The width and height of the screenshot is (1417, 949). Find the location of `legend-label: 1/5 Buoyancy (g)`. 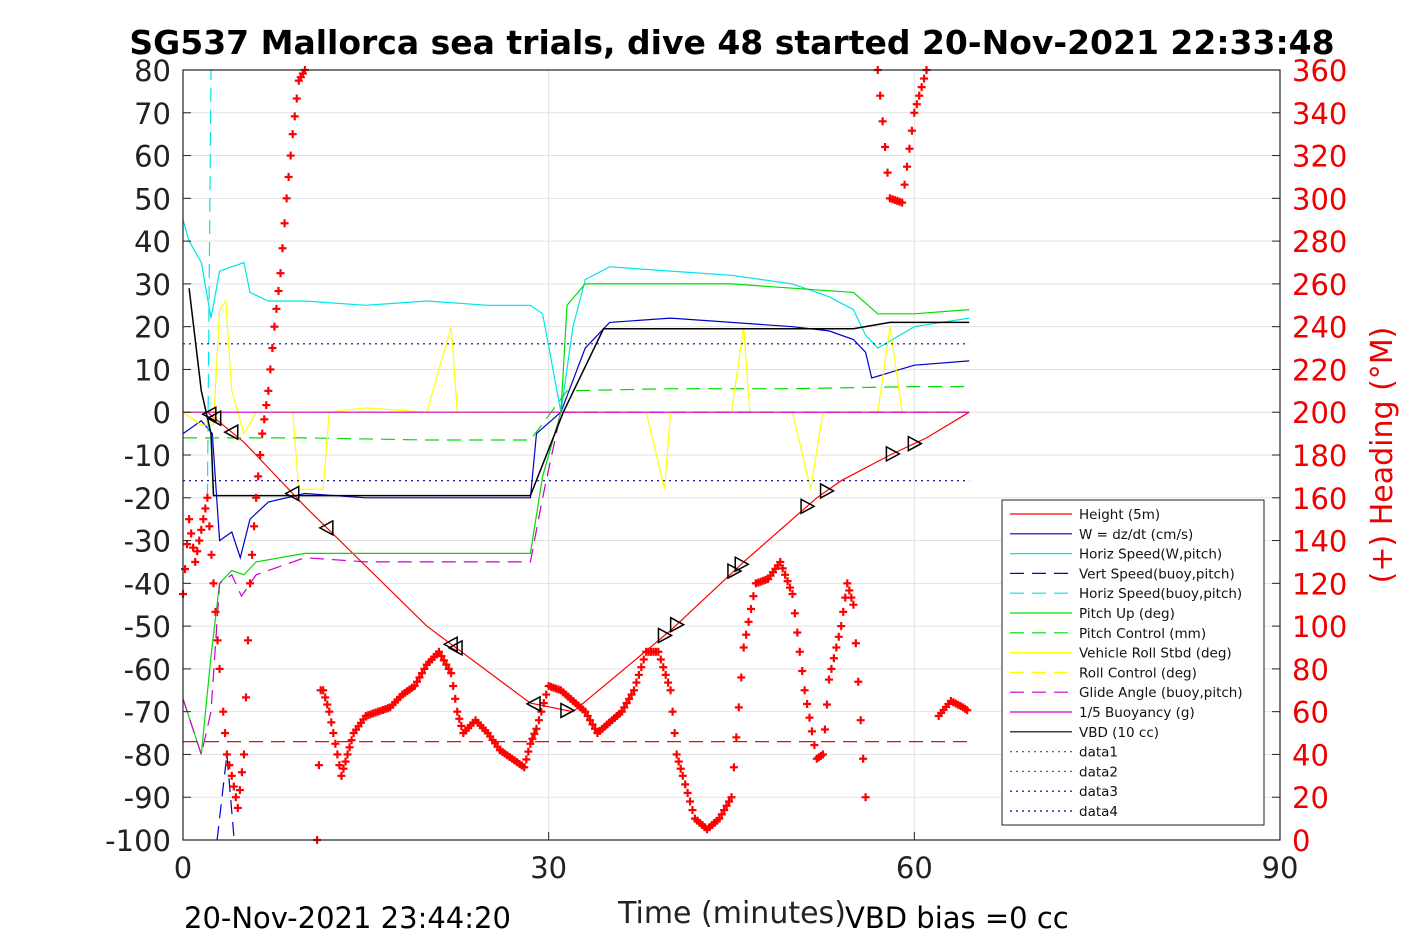

legend-label: 1/5 Buoyancy (g) is located at coordinates (1137, 713).